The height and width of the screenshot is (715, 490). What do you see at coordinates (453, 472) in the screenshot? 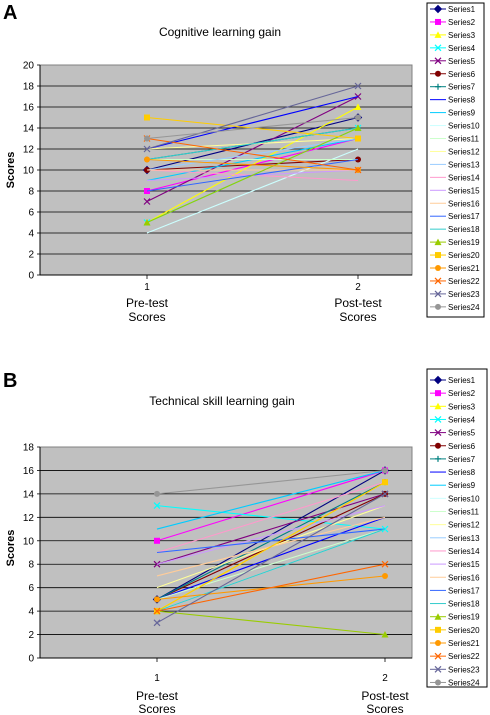
I see `legend-entry: Series8` at bounding box center [453, 472].